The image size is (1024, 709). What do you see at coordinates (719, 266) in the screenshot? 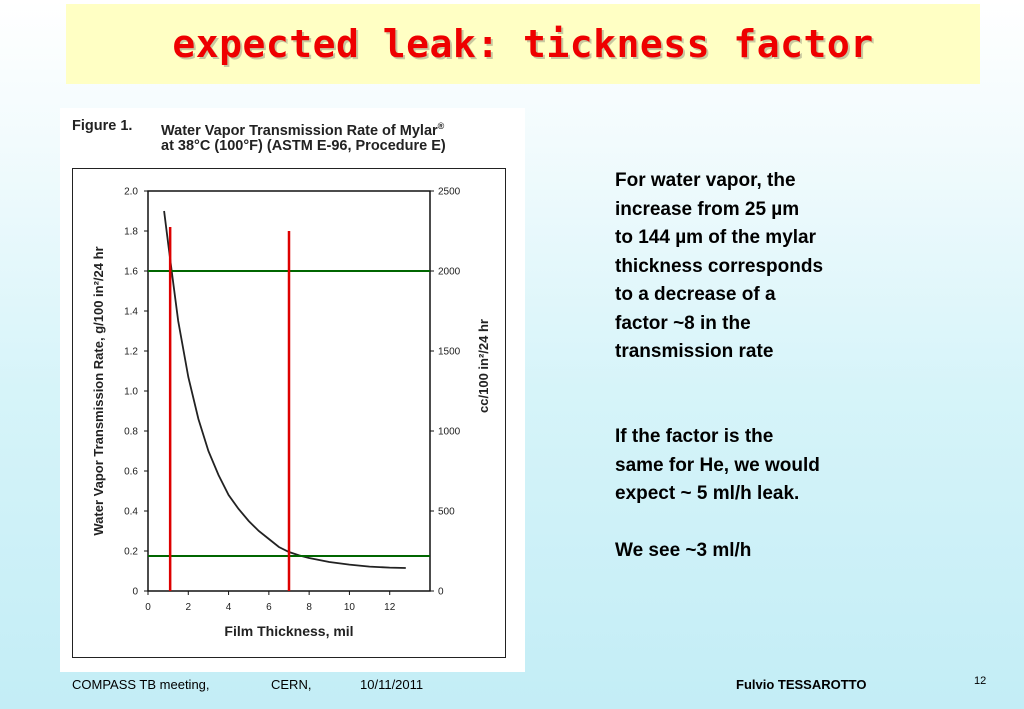
I see `p1-line: thickness corresponds` at bounding box center [719, 266].